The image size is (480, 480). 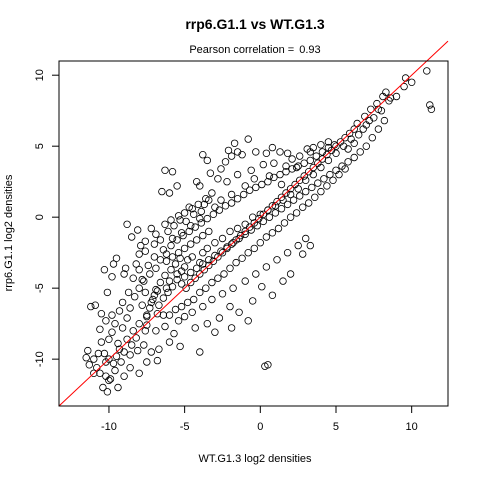 What do you see at coordinates (40, 359) in the screenshot?
I see `y-tick-label: -10` at bounding box center [40, 359].